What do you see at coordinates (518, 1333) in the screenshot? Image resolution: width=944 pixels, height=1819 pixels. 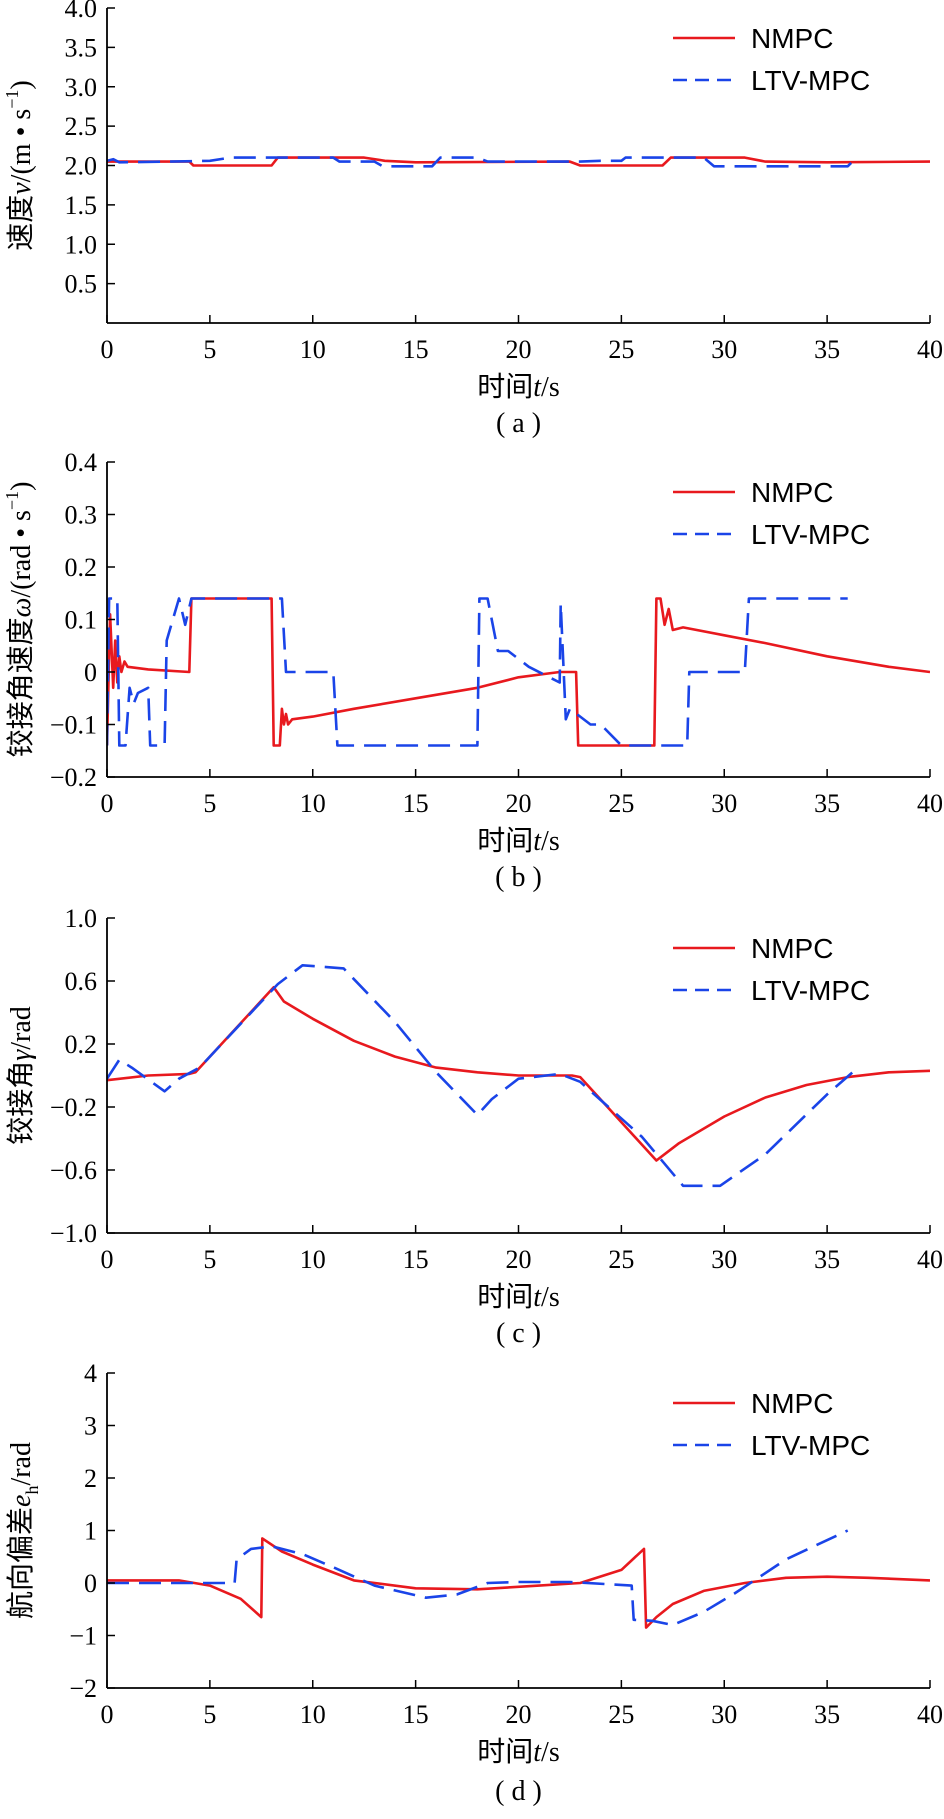 I see `panel-caption: ( c )` at bounding box center [518, 1333].